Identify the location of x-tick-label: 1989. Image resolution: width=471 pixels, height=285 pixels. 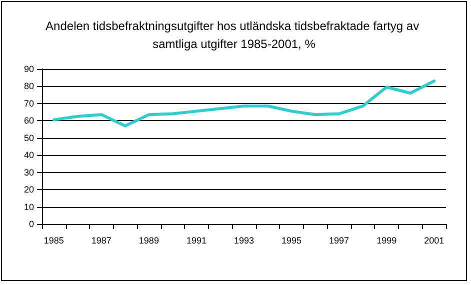
(148, 241).